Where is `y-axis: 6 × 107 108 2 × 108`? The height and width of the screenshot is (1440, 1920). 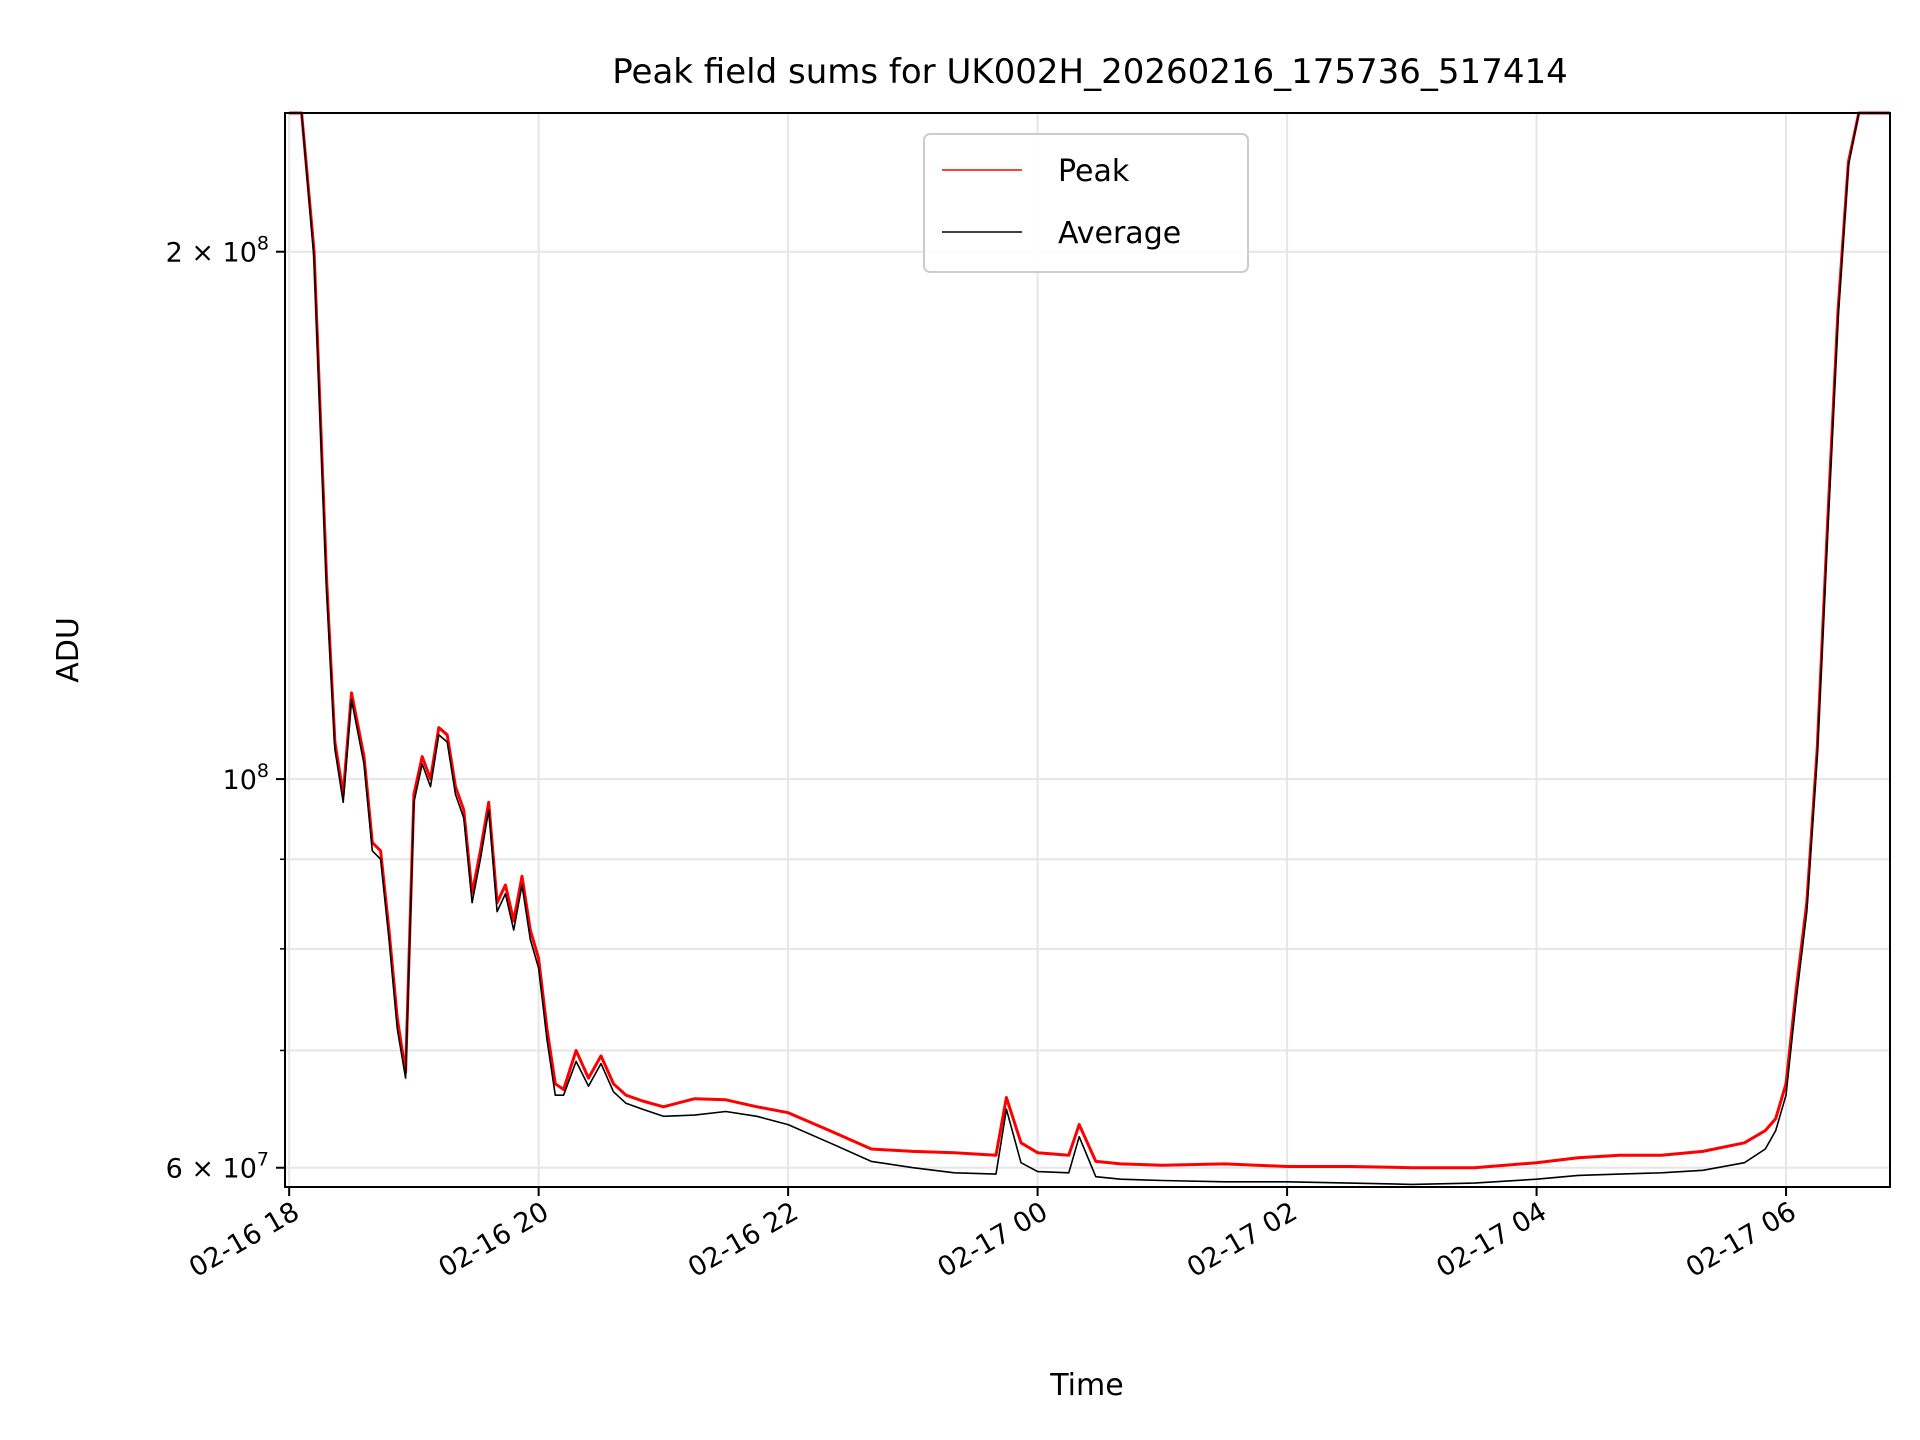
y-axis: 6 × 107 108 2 × 108 is located at coordinates (225, 709).